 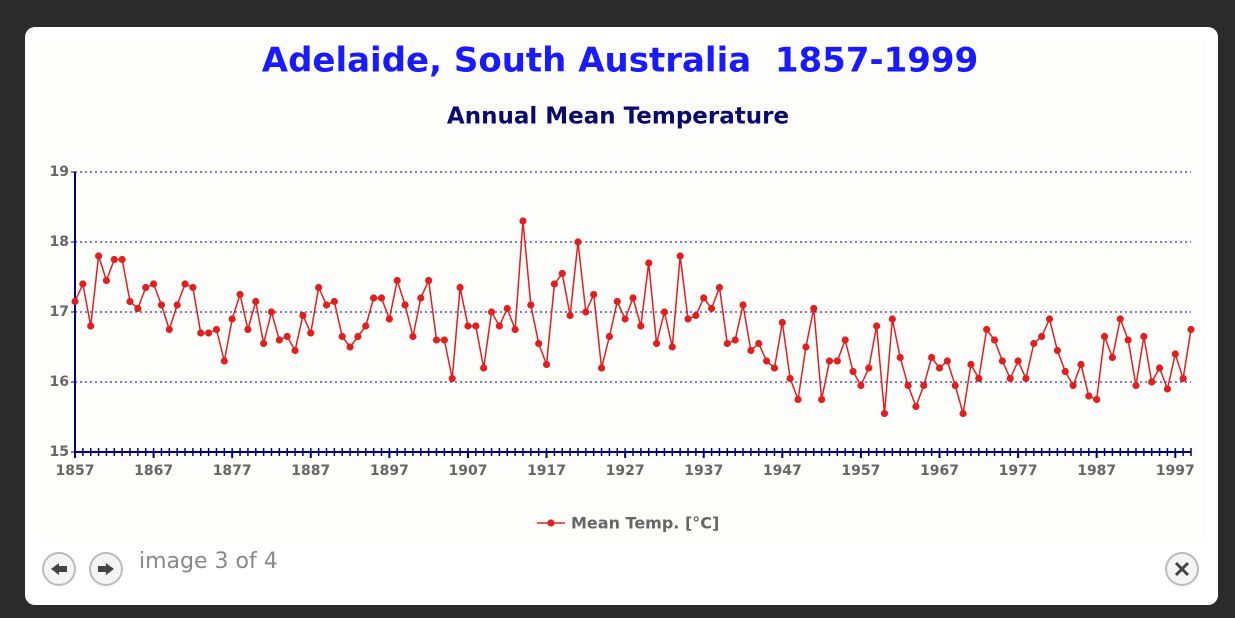 What do you see at coordinates (1018, 471) in the screenshot?
I see `x-tick-label: 1977` at bounding box center [1018, 471].